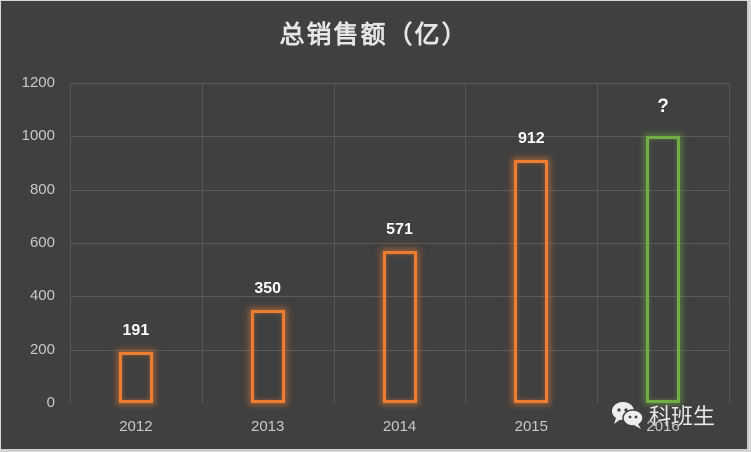 Image resolution: width=751 pixels, height=452 pixels. I want to click on watermark: 科班生, so click(663, 415).